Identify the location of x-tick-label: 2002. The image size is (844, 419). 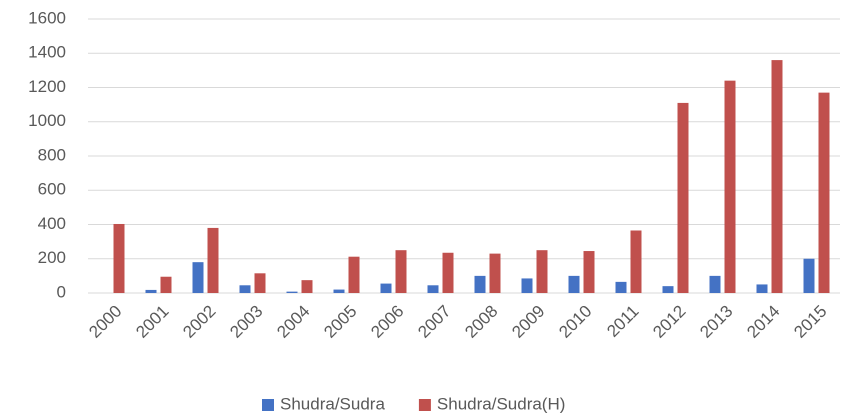
(199, 322).